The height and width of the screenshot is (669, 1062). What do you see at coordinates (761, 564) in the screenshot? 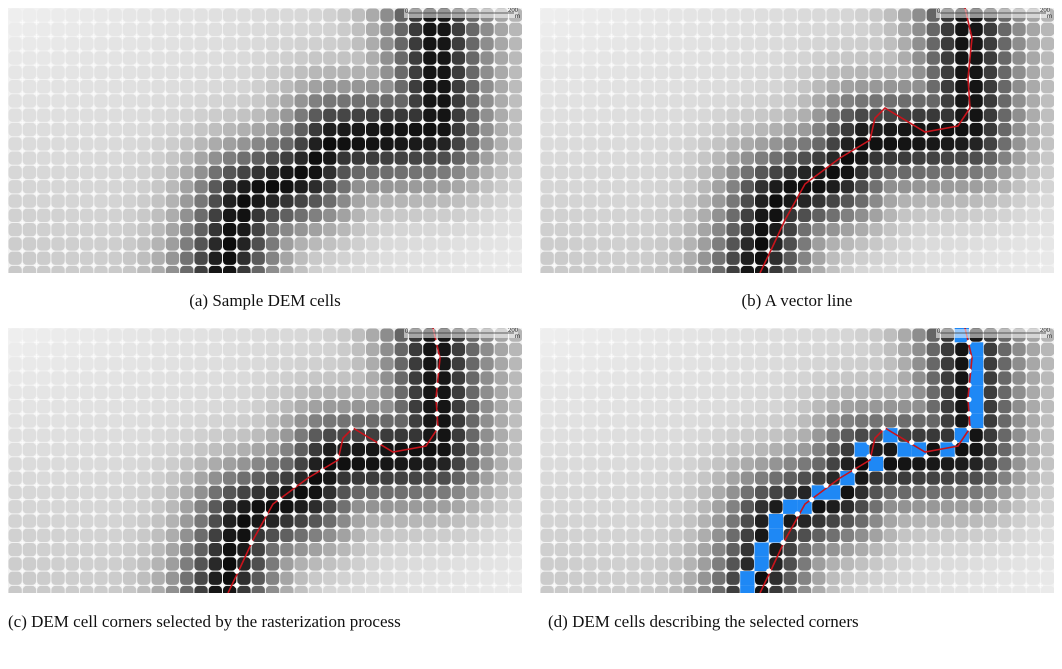
I see `selected-cell` at bounding box center [761, 564].